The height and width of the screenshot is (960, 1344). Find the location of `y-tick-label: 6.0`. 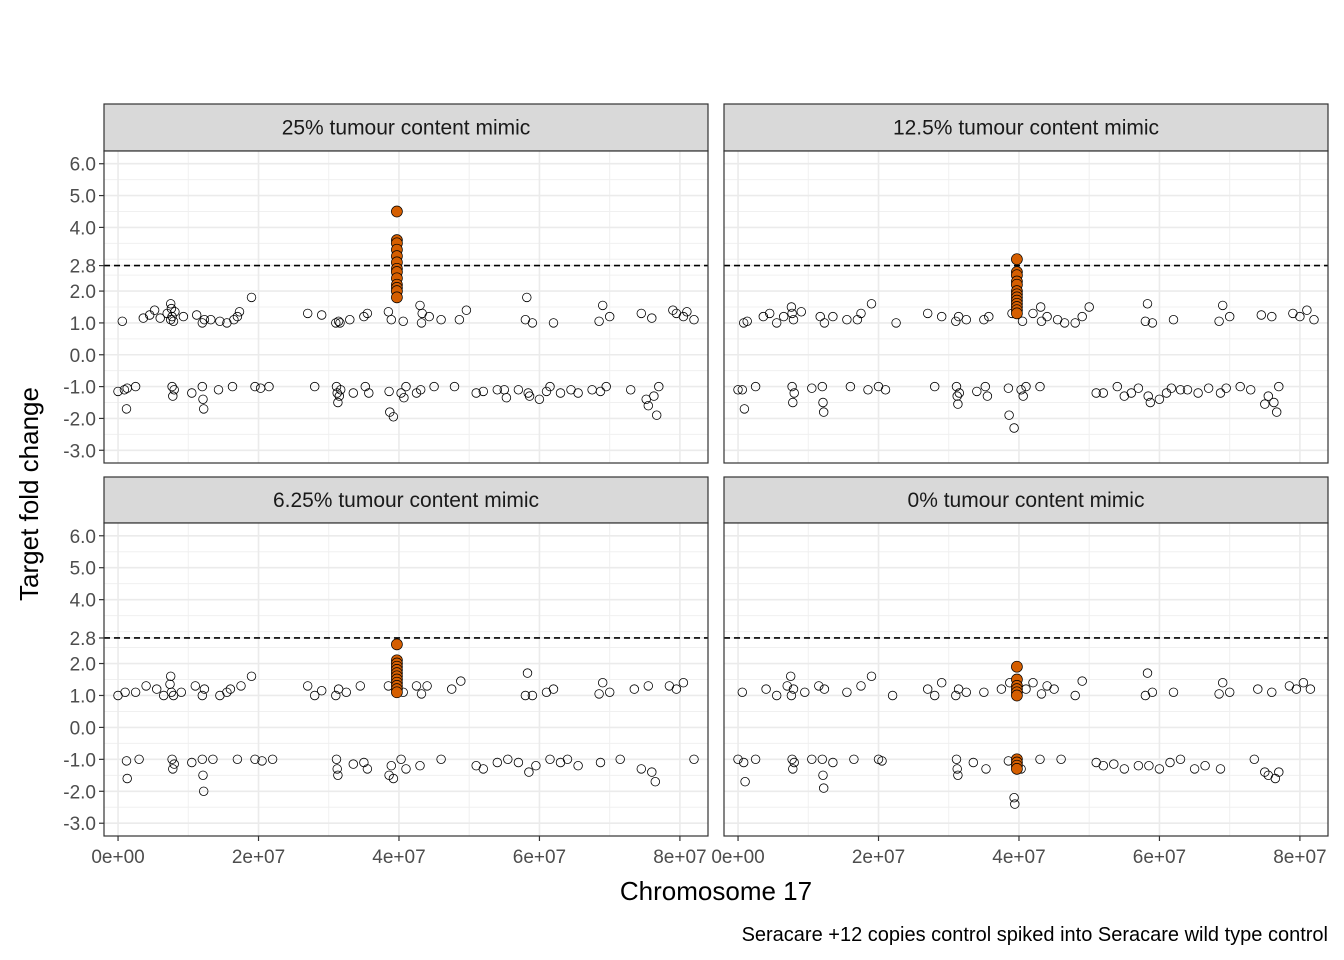

y-tick-label: 6.0 is located at coordinates (83, 537).